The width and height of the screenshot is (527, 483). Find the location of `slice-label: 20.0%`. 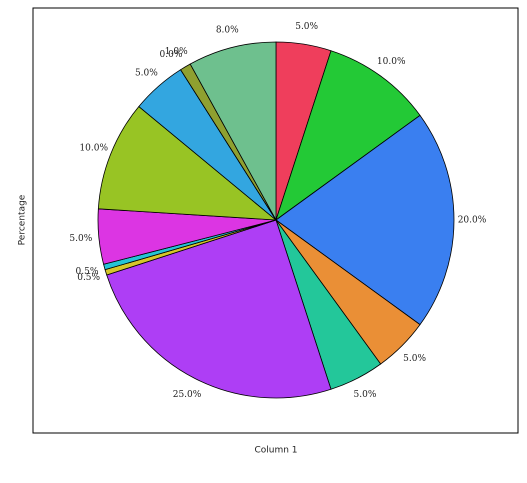

slice-label: 20.0% is located at coordinates (472, 221).